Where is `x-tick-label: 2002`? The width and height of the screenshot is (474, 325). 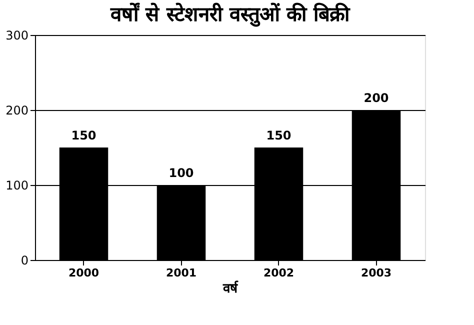
x-tick-label: 2002 is located at coordinates (278, 273).